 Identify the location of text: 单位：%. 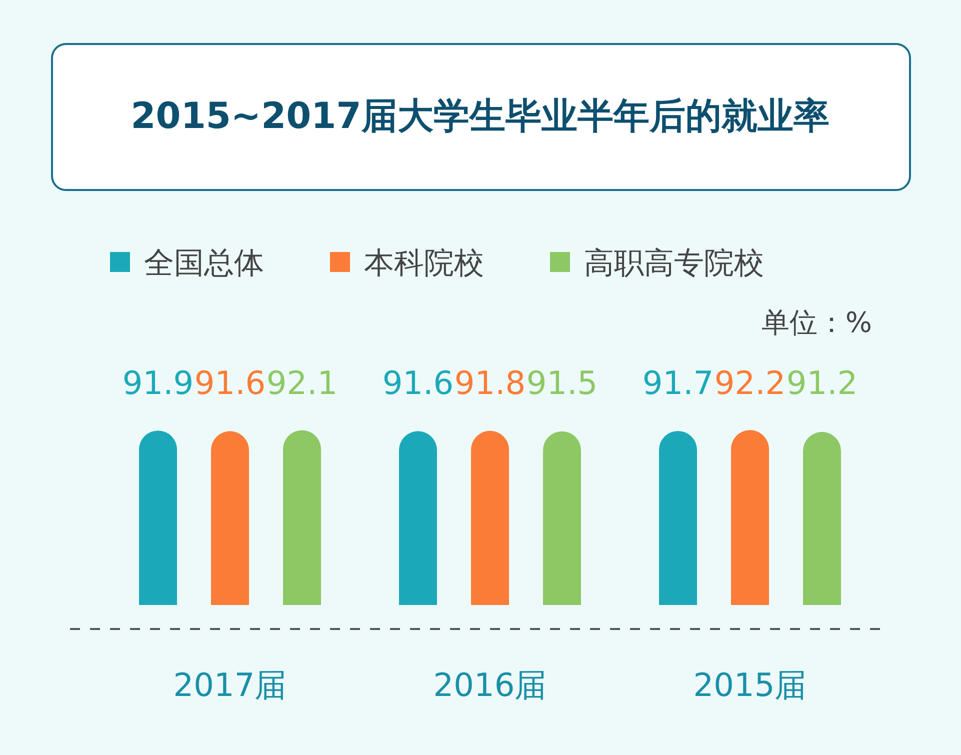
(816, 322).